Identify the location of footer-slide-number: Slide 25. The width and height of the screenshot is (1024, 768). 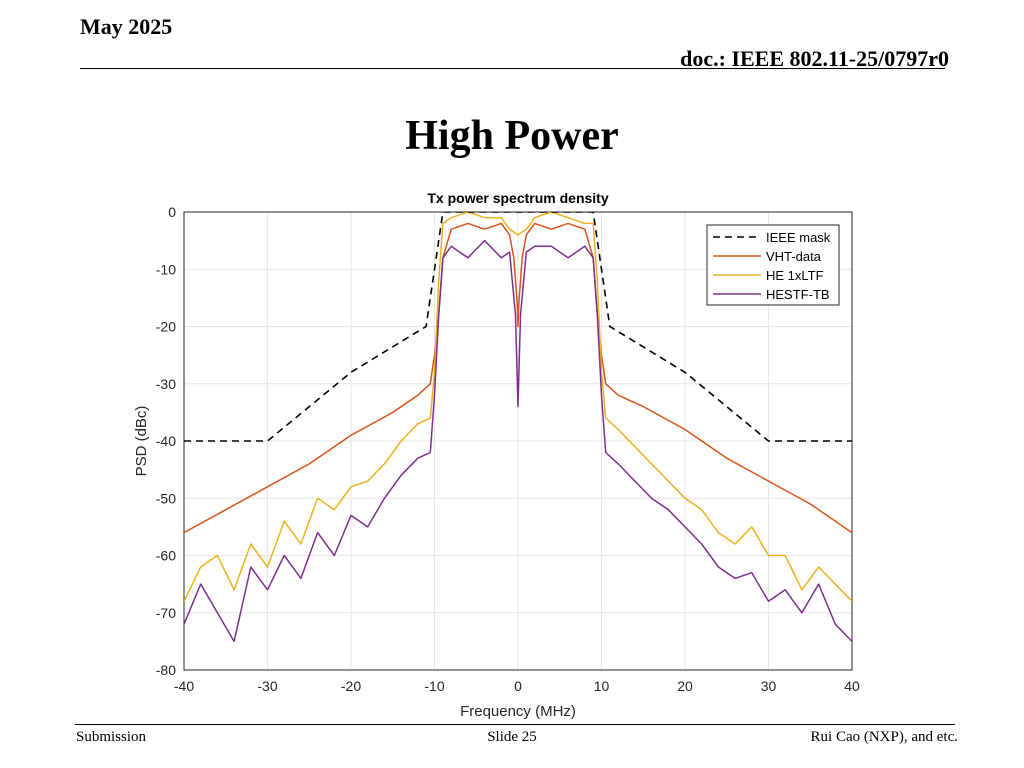
(512, 737).